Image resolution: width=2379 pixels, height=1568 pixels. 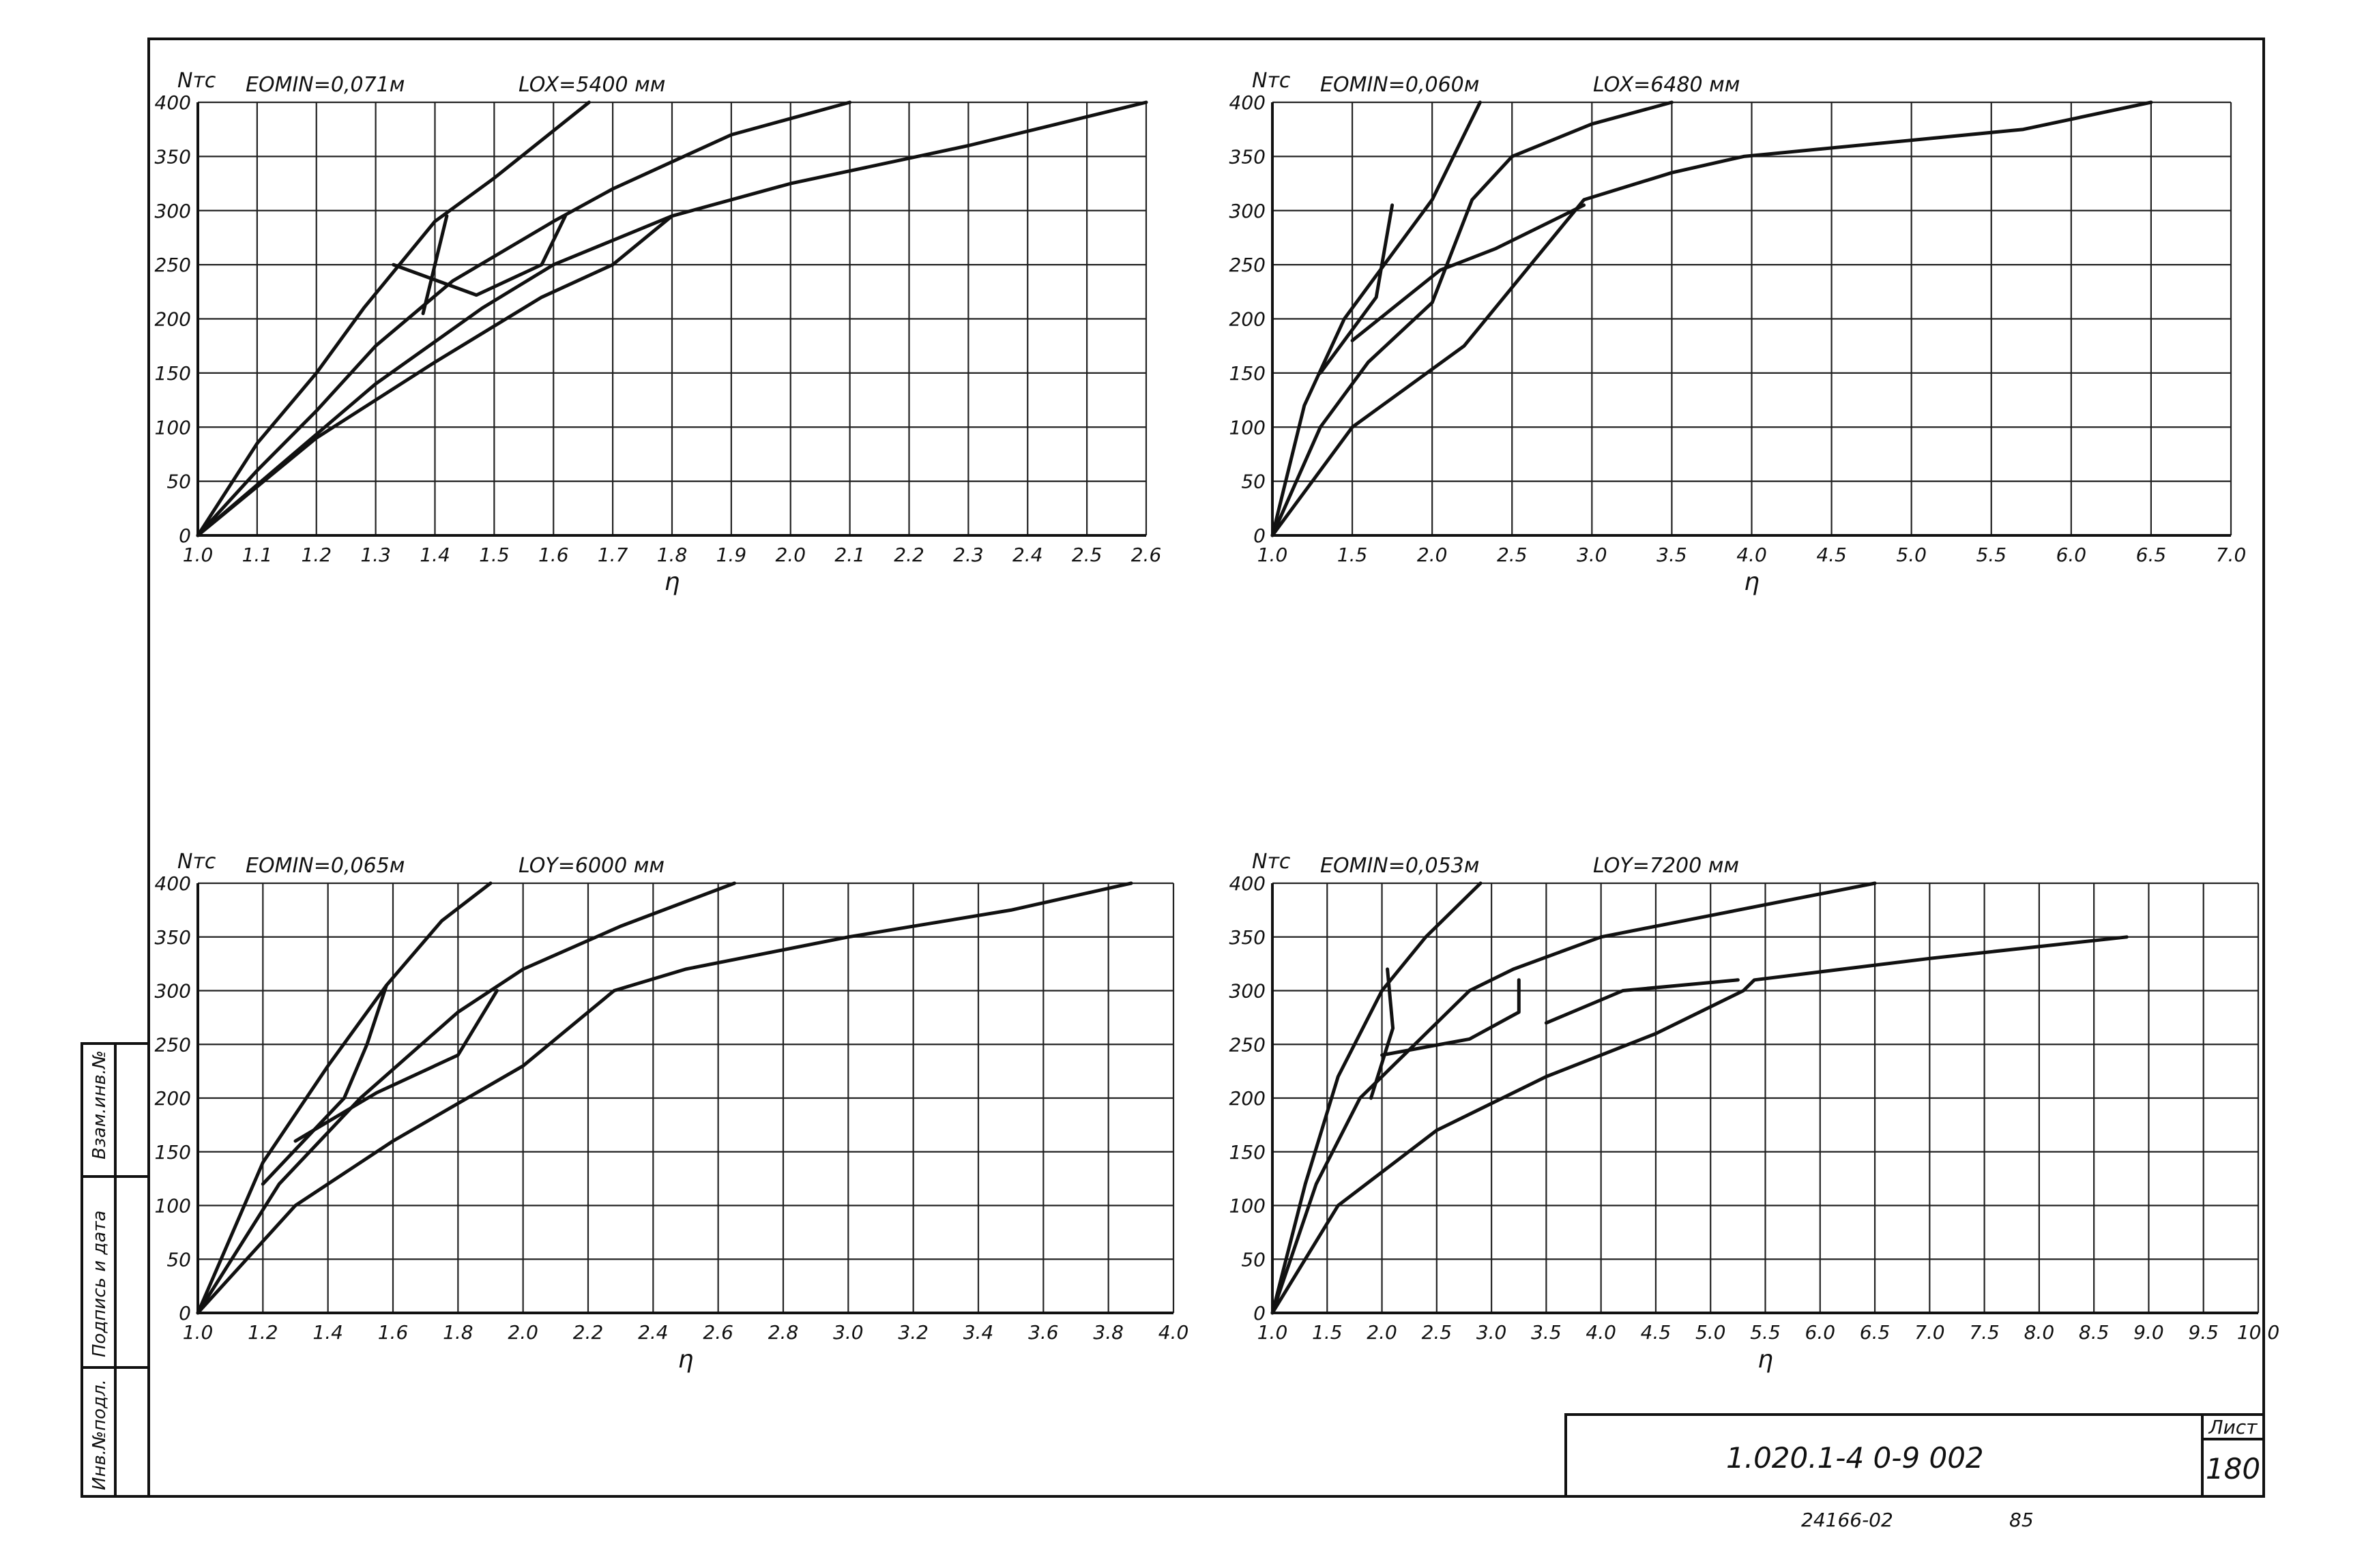 I want to click on x-tick-label: 2.3, so click(x=969, y=555).